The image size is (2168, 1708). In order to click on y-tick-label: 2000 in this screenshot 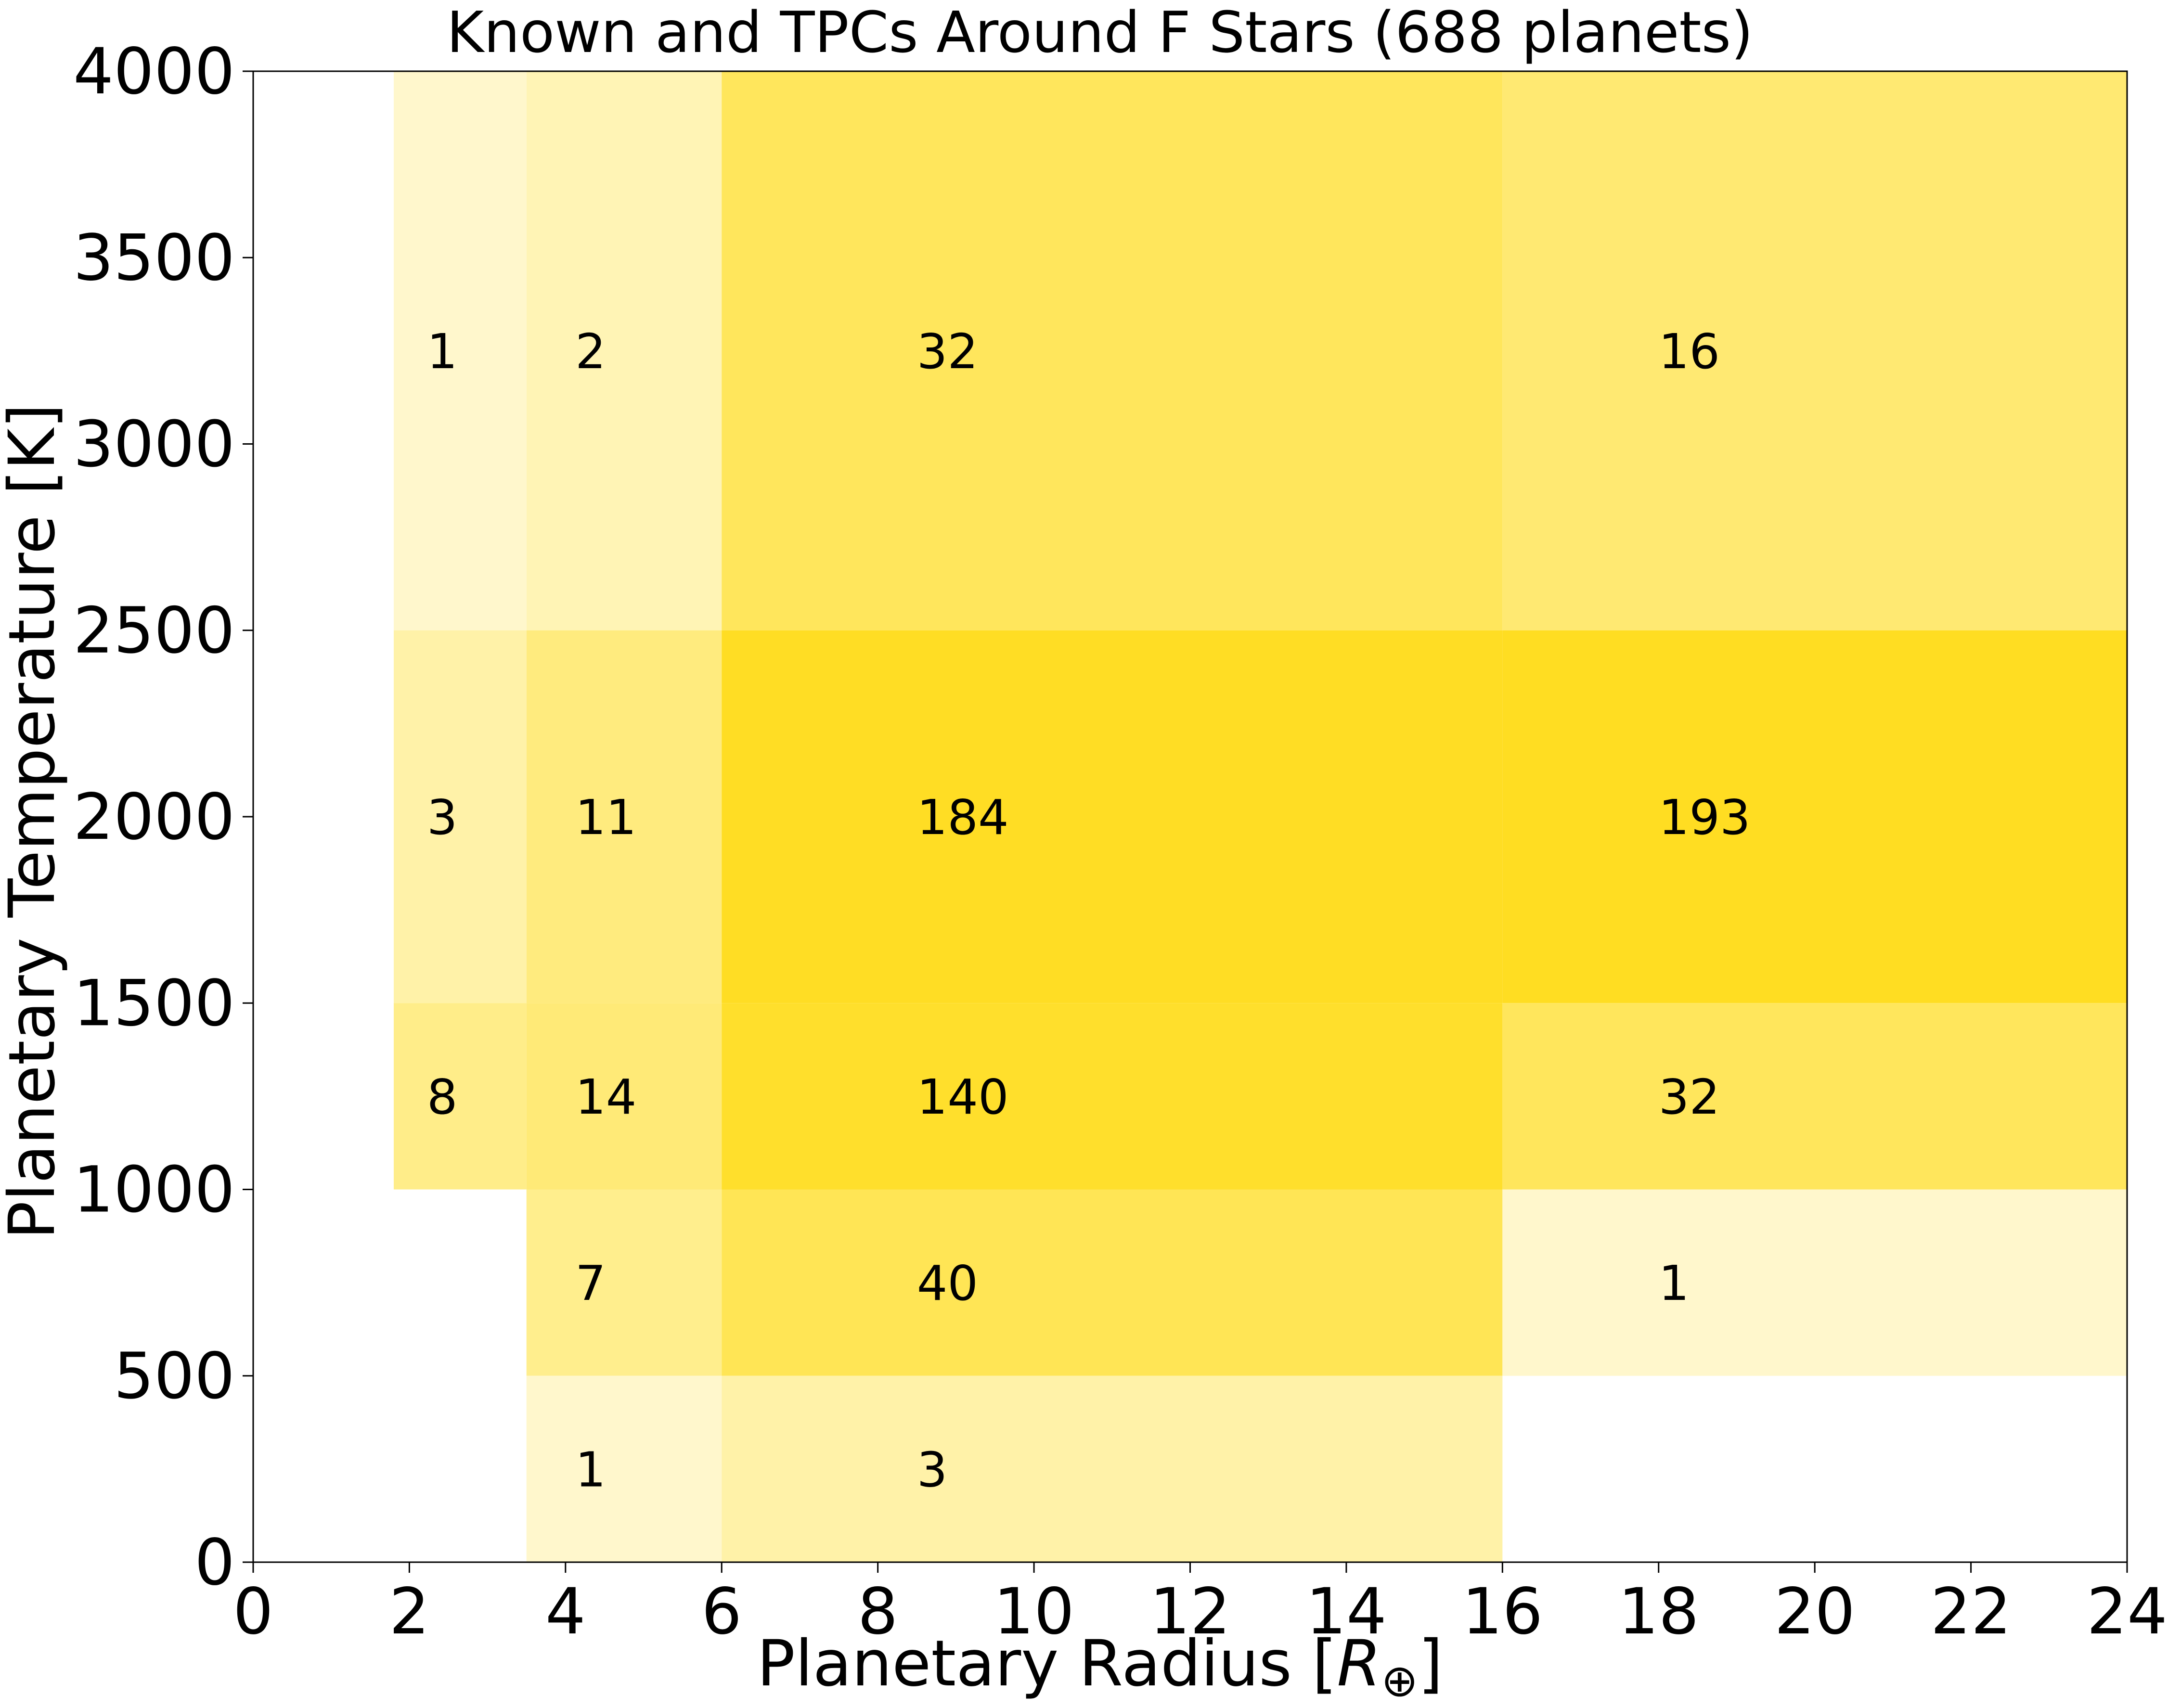, I will do `click(154, 817)`.